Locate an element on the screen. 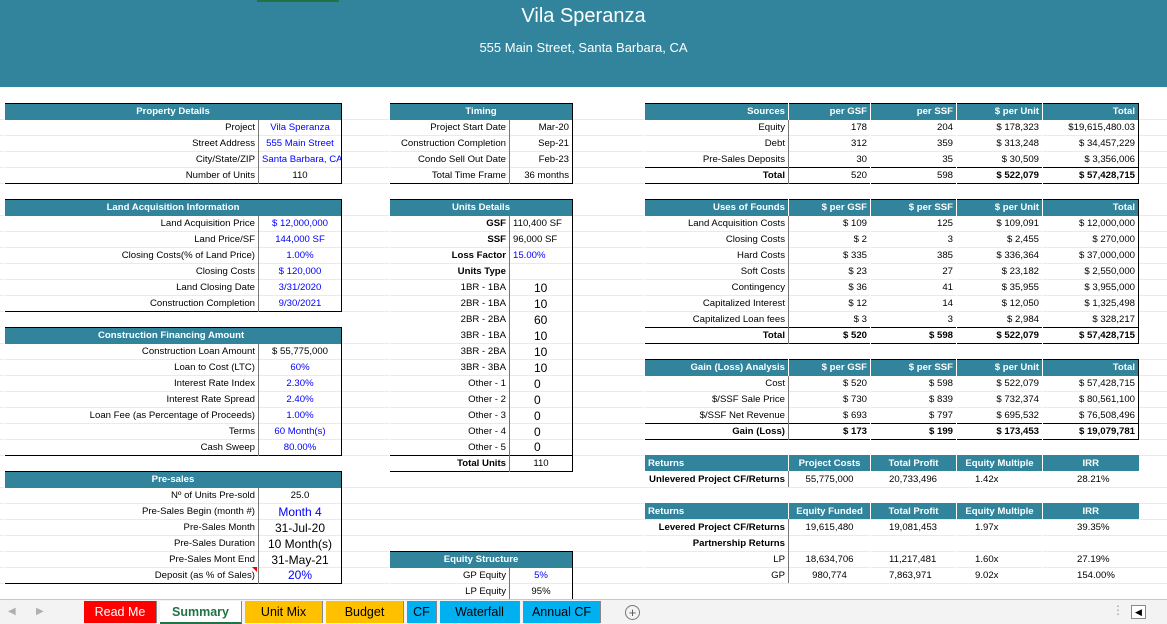  comment-indicator-icon is located at coordinates (254, 569).